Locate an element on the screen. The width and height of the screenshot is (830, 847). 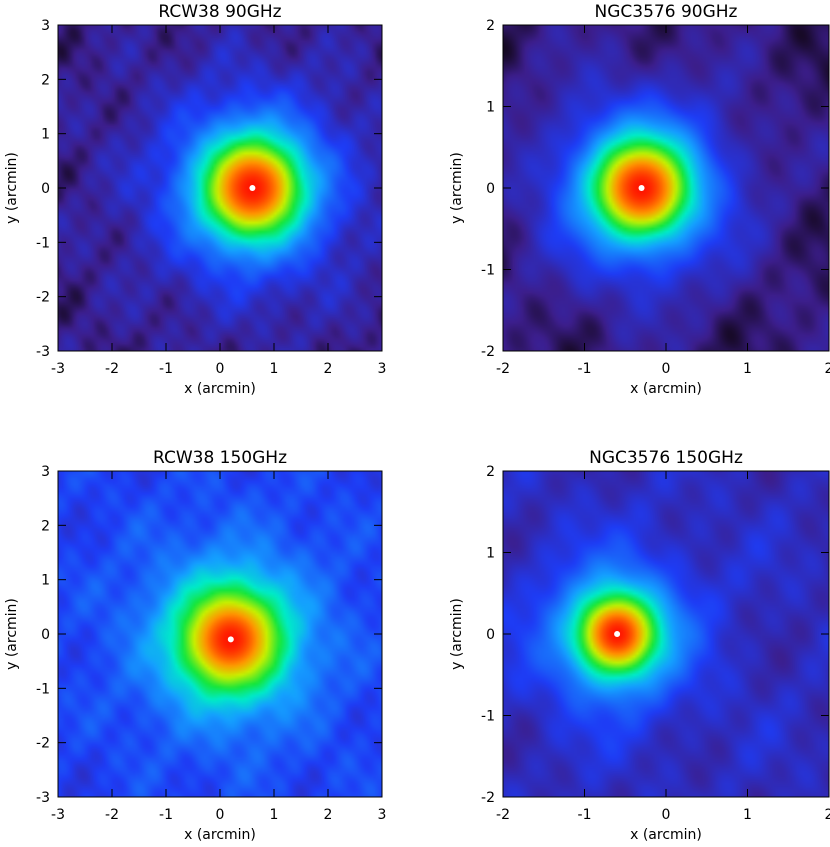
panel-title: RCW38 150GHz is located at coordinates (220, 458).